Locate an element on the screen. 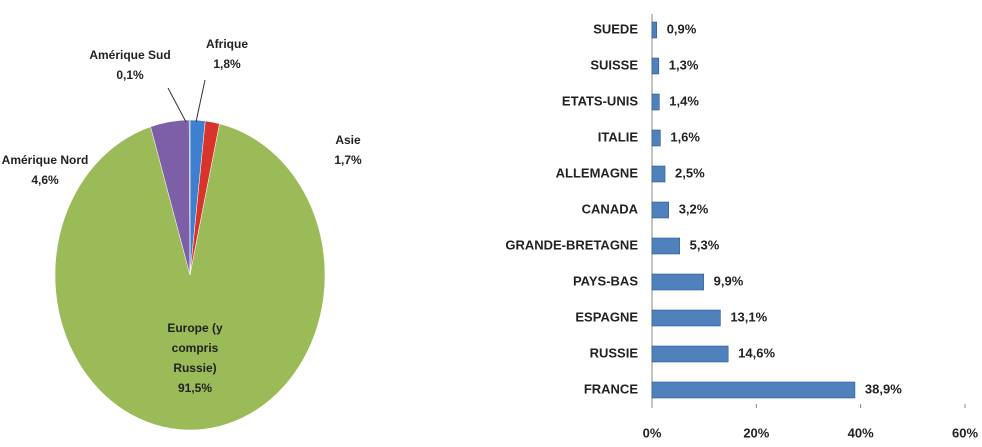  value-label: 1,4% is located at coordinates (684, 100).